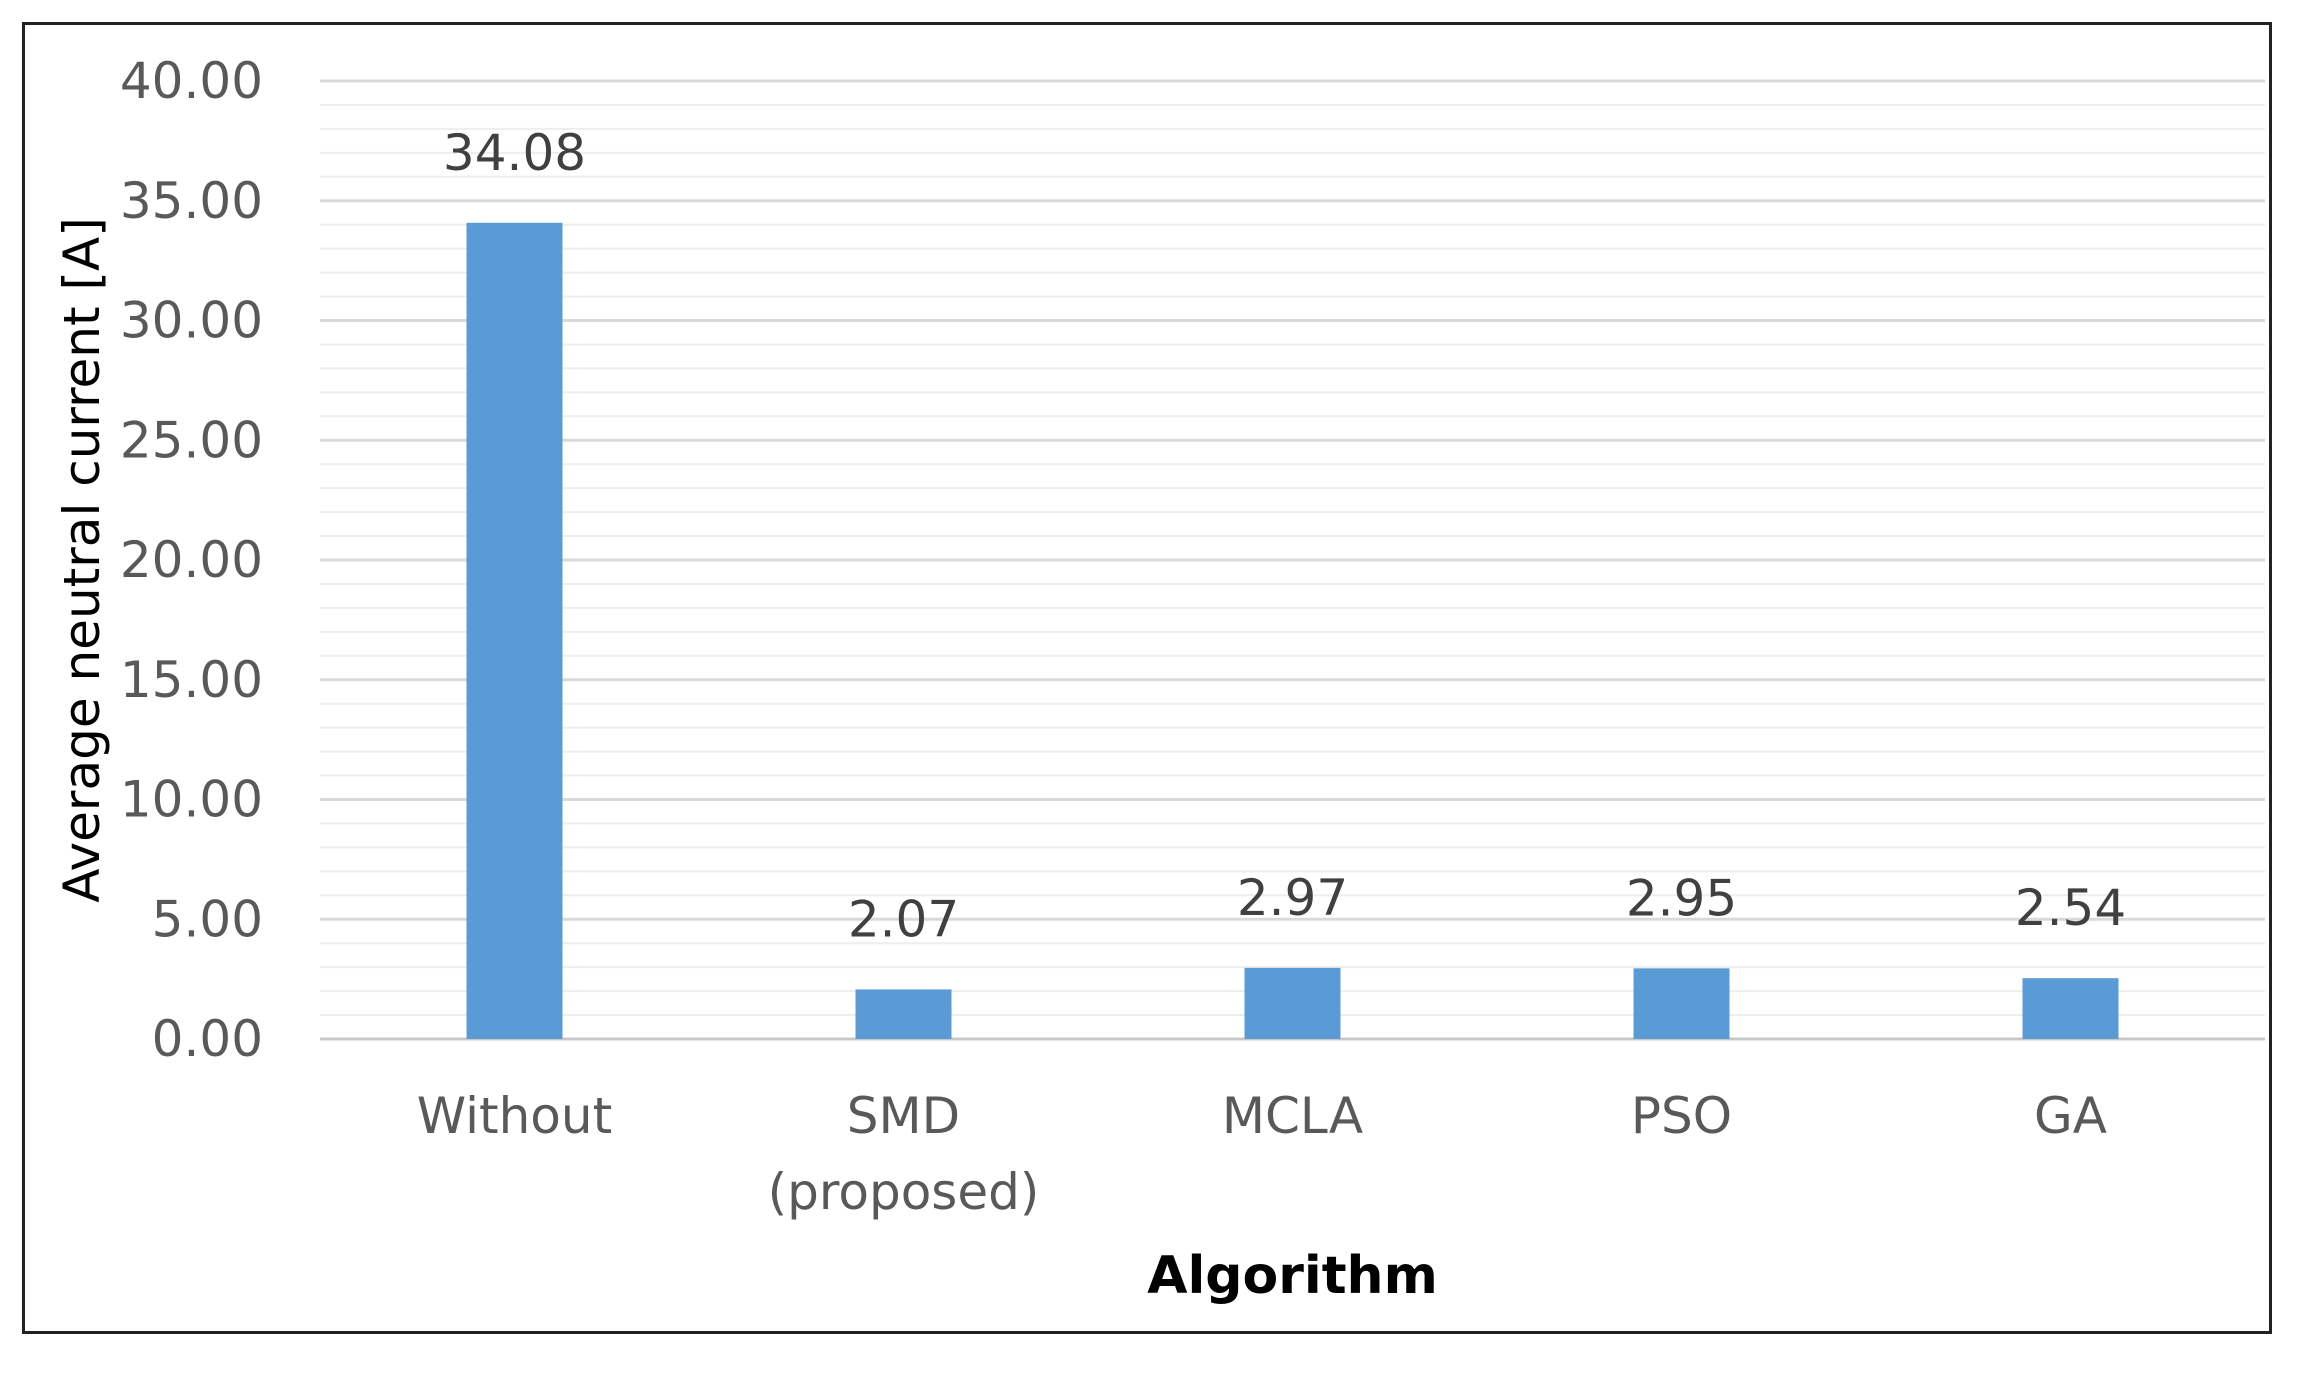 This screenshot has height=1378, width=2298. What do you see at coordinates (903, 1116) in the screenshot?
I see `x-tick-label: SMD` at bounding box center [903, 1116].